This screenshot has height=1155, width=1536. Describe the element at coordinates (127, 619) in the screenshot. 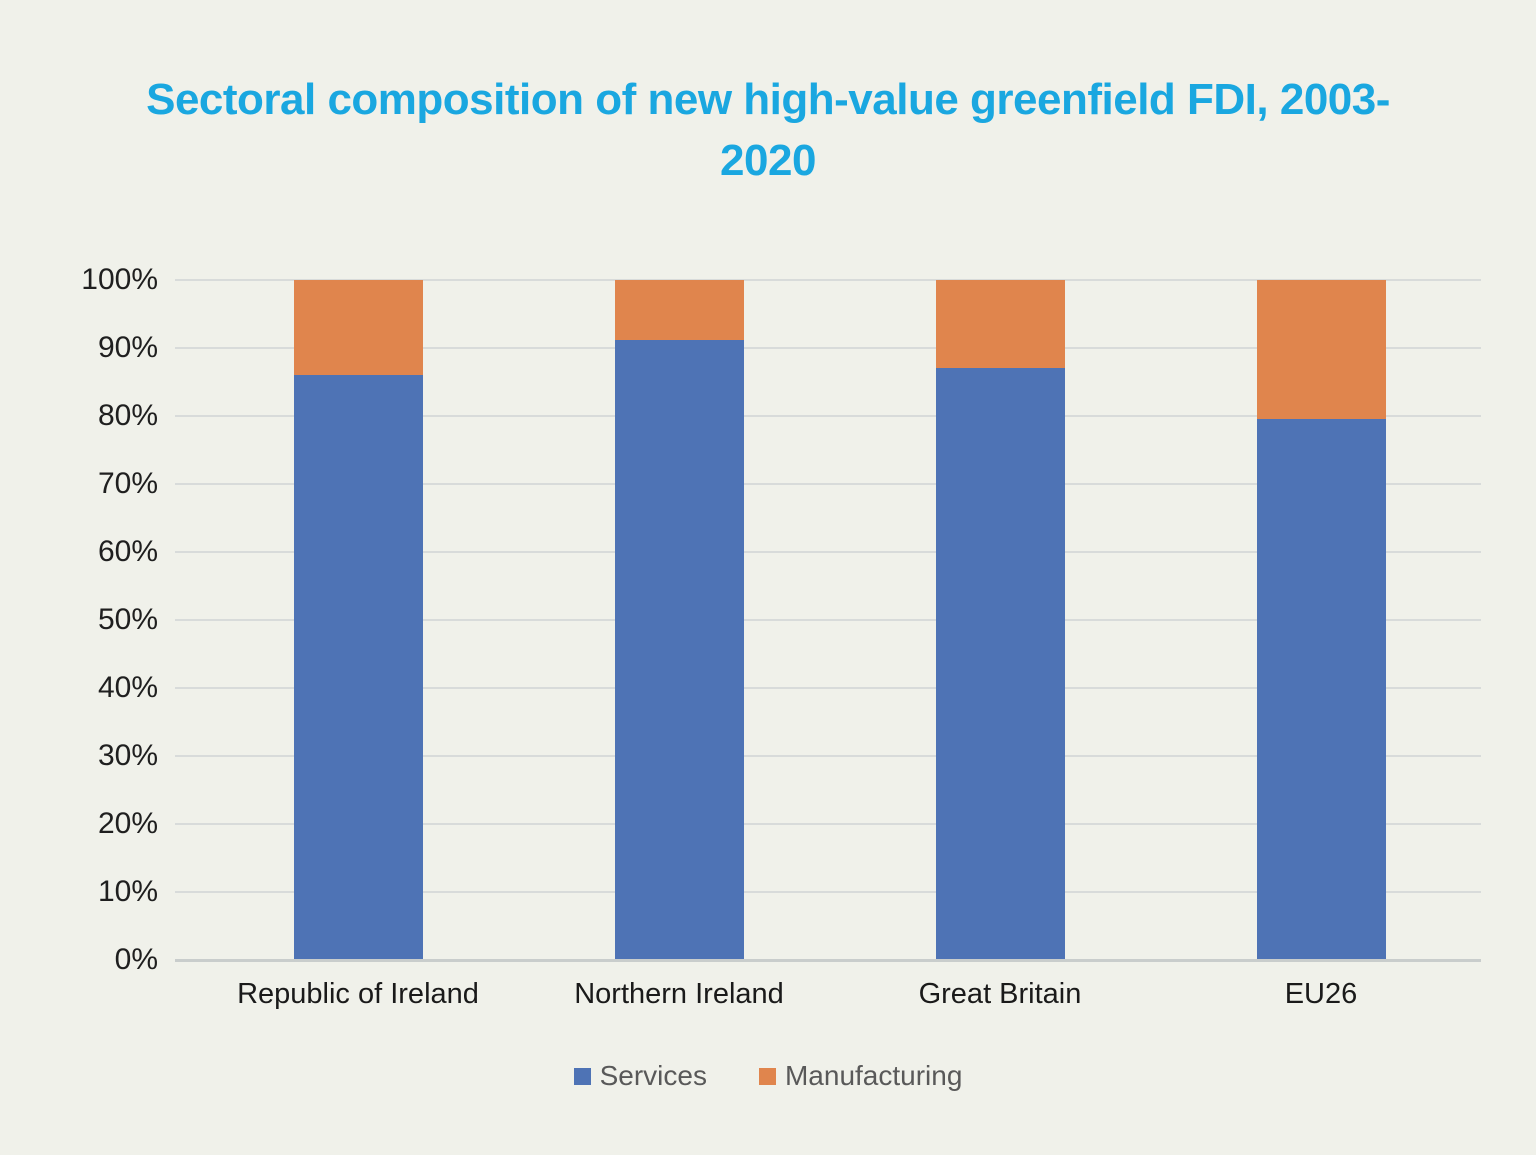

I see `y-tick-label: 50%` at that location.